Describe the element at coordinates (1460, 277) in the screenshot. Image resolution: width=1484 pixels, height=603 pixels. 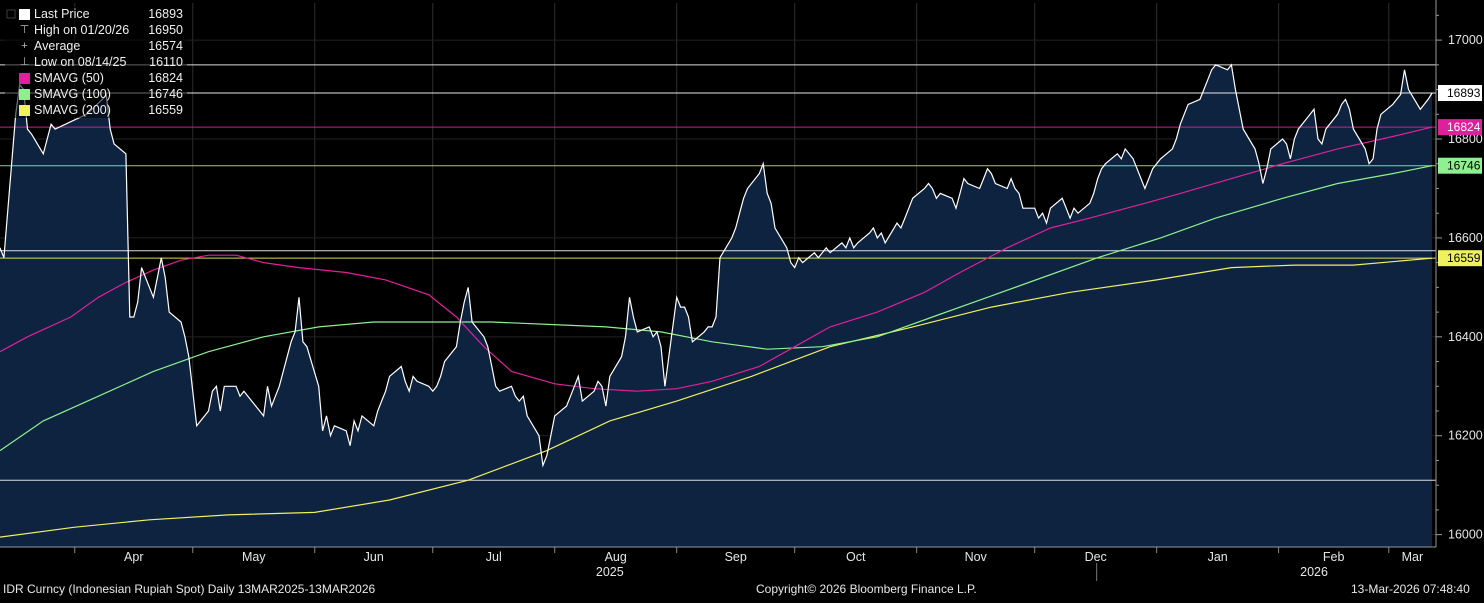
I see `y-axis-panel` at that location.